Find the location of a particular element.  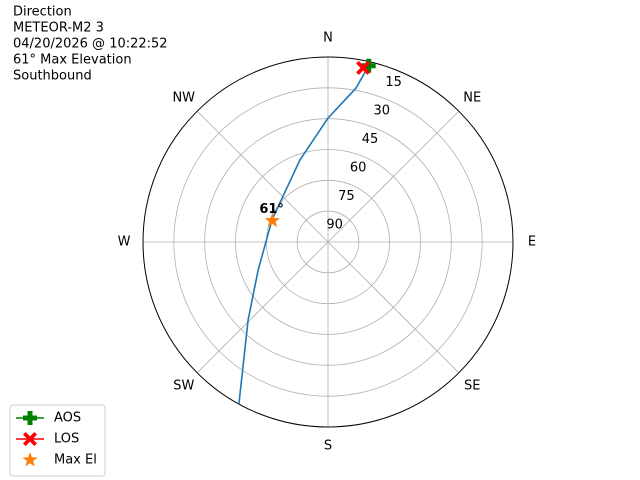

theta-tick-label: SW is located at coordinates (183, 386).